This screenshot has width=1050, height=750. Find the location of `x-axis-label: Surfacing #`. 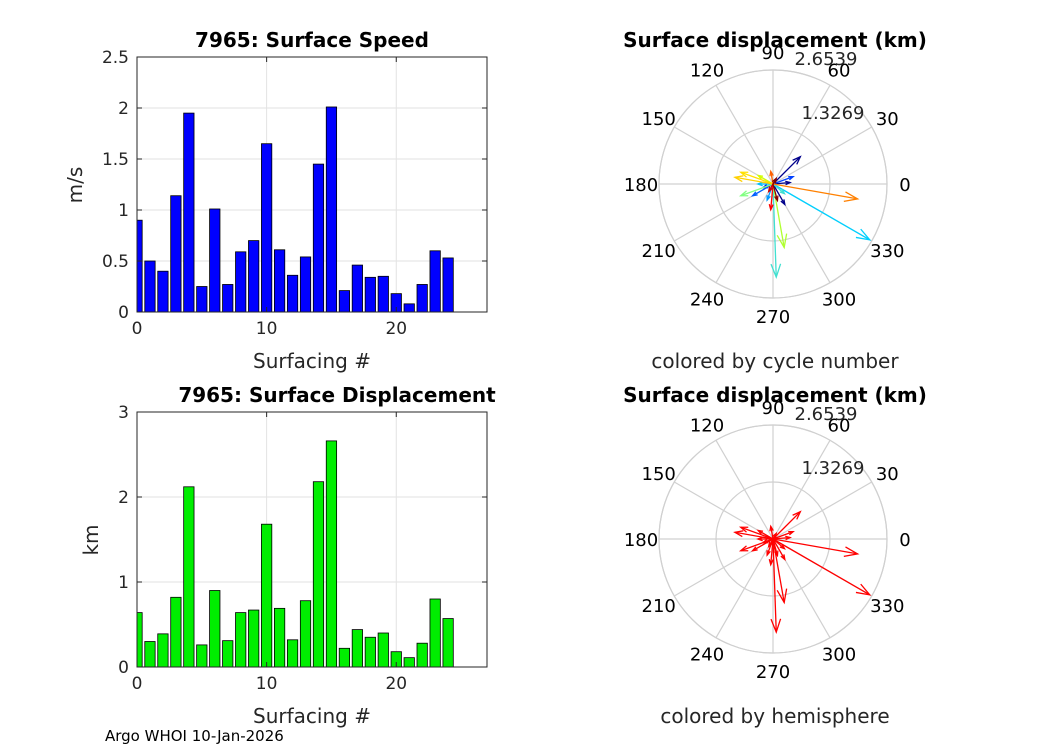

x-axis-label: Surfacing # is located at coordinates (312, 716).